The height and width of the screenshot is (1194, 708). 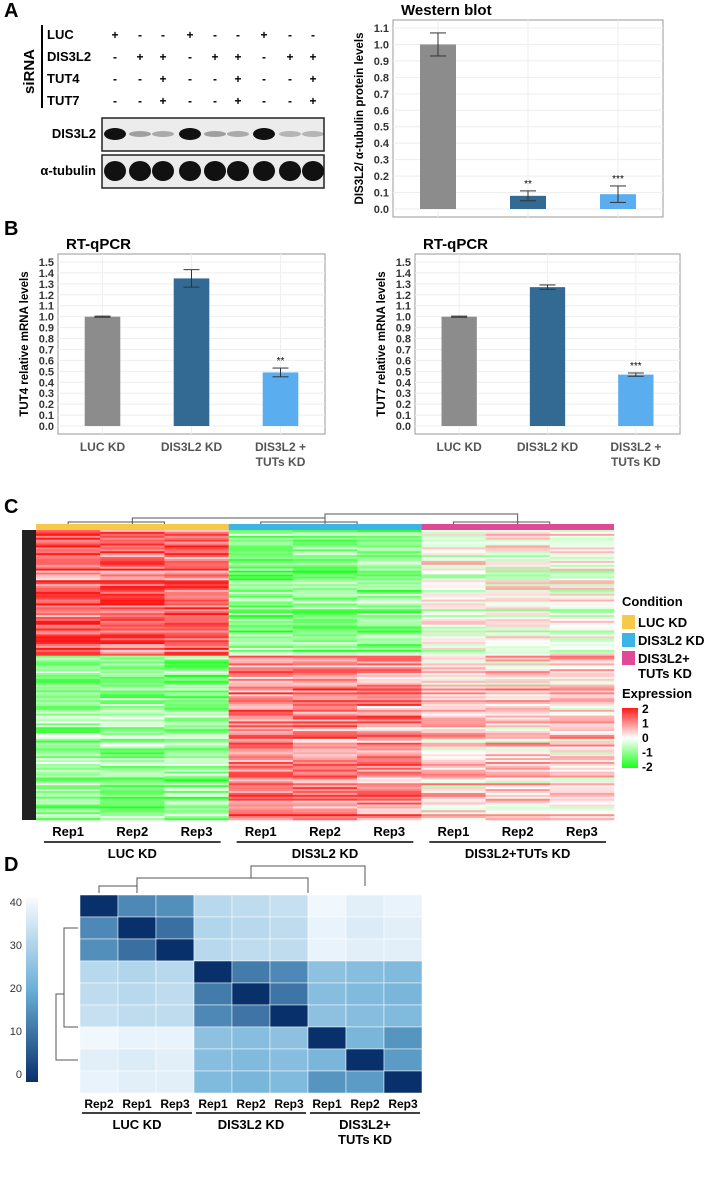 I want to click on y-tick-label: 0.5, so click(x=381, y=128).